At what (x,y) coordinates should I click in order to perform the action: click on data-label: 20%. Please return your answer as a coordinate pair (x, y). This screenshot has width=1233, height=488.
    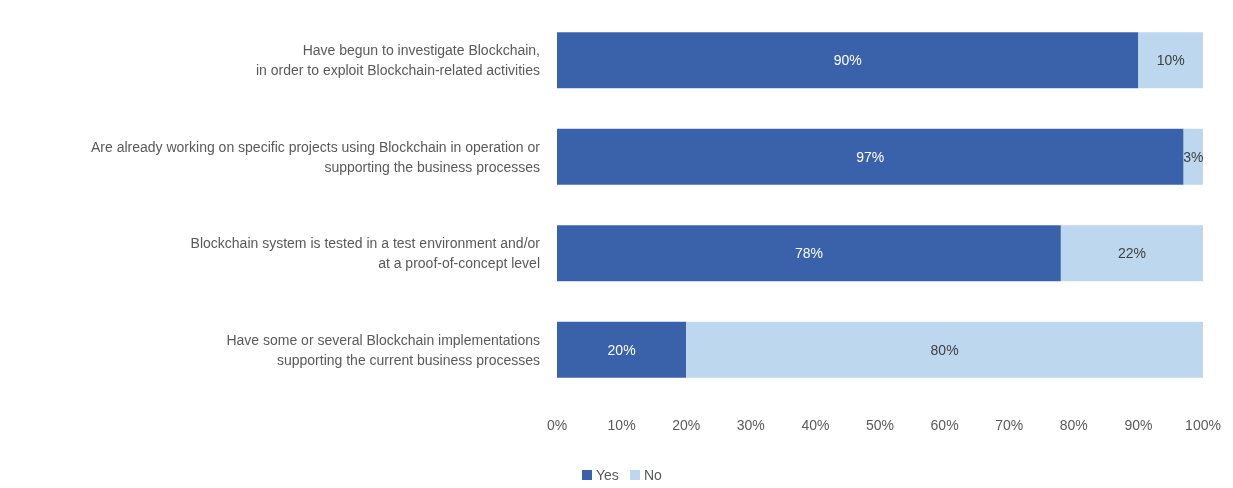
    Looking at the image, I should click on (621, 349).